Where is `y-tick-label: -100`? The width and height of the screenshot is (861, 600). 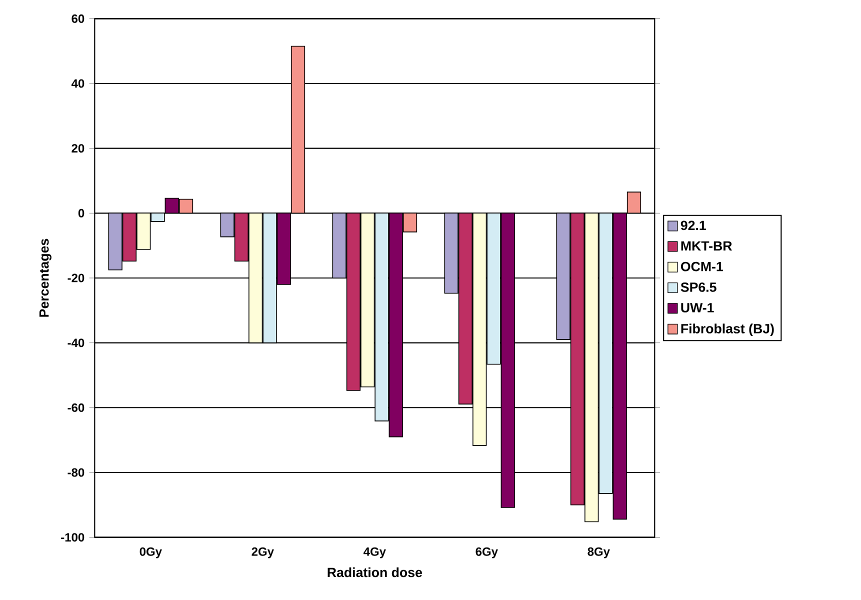 y-tick-label: -100 is located at coordinates (72, 537).